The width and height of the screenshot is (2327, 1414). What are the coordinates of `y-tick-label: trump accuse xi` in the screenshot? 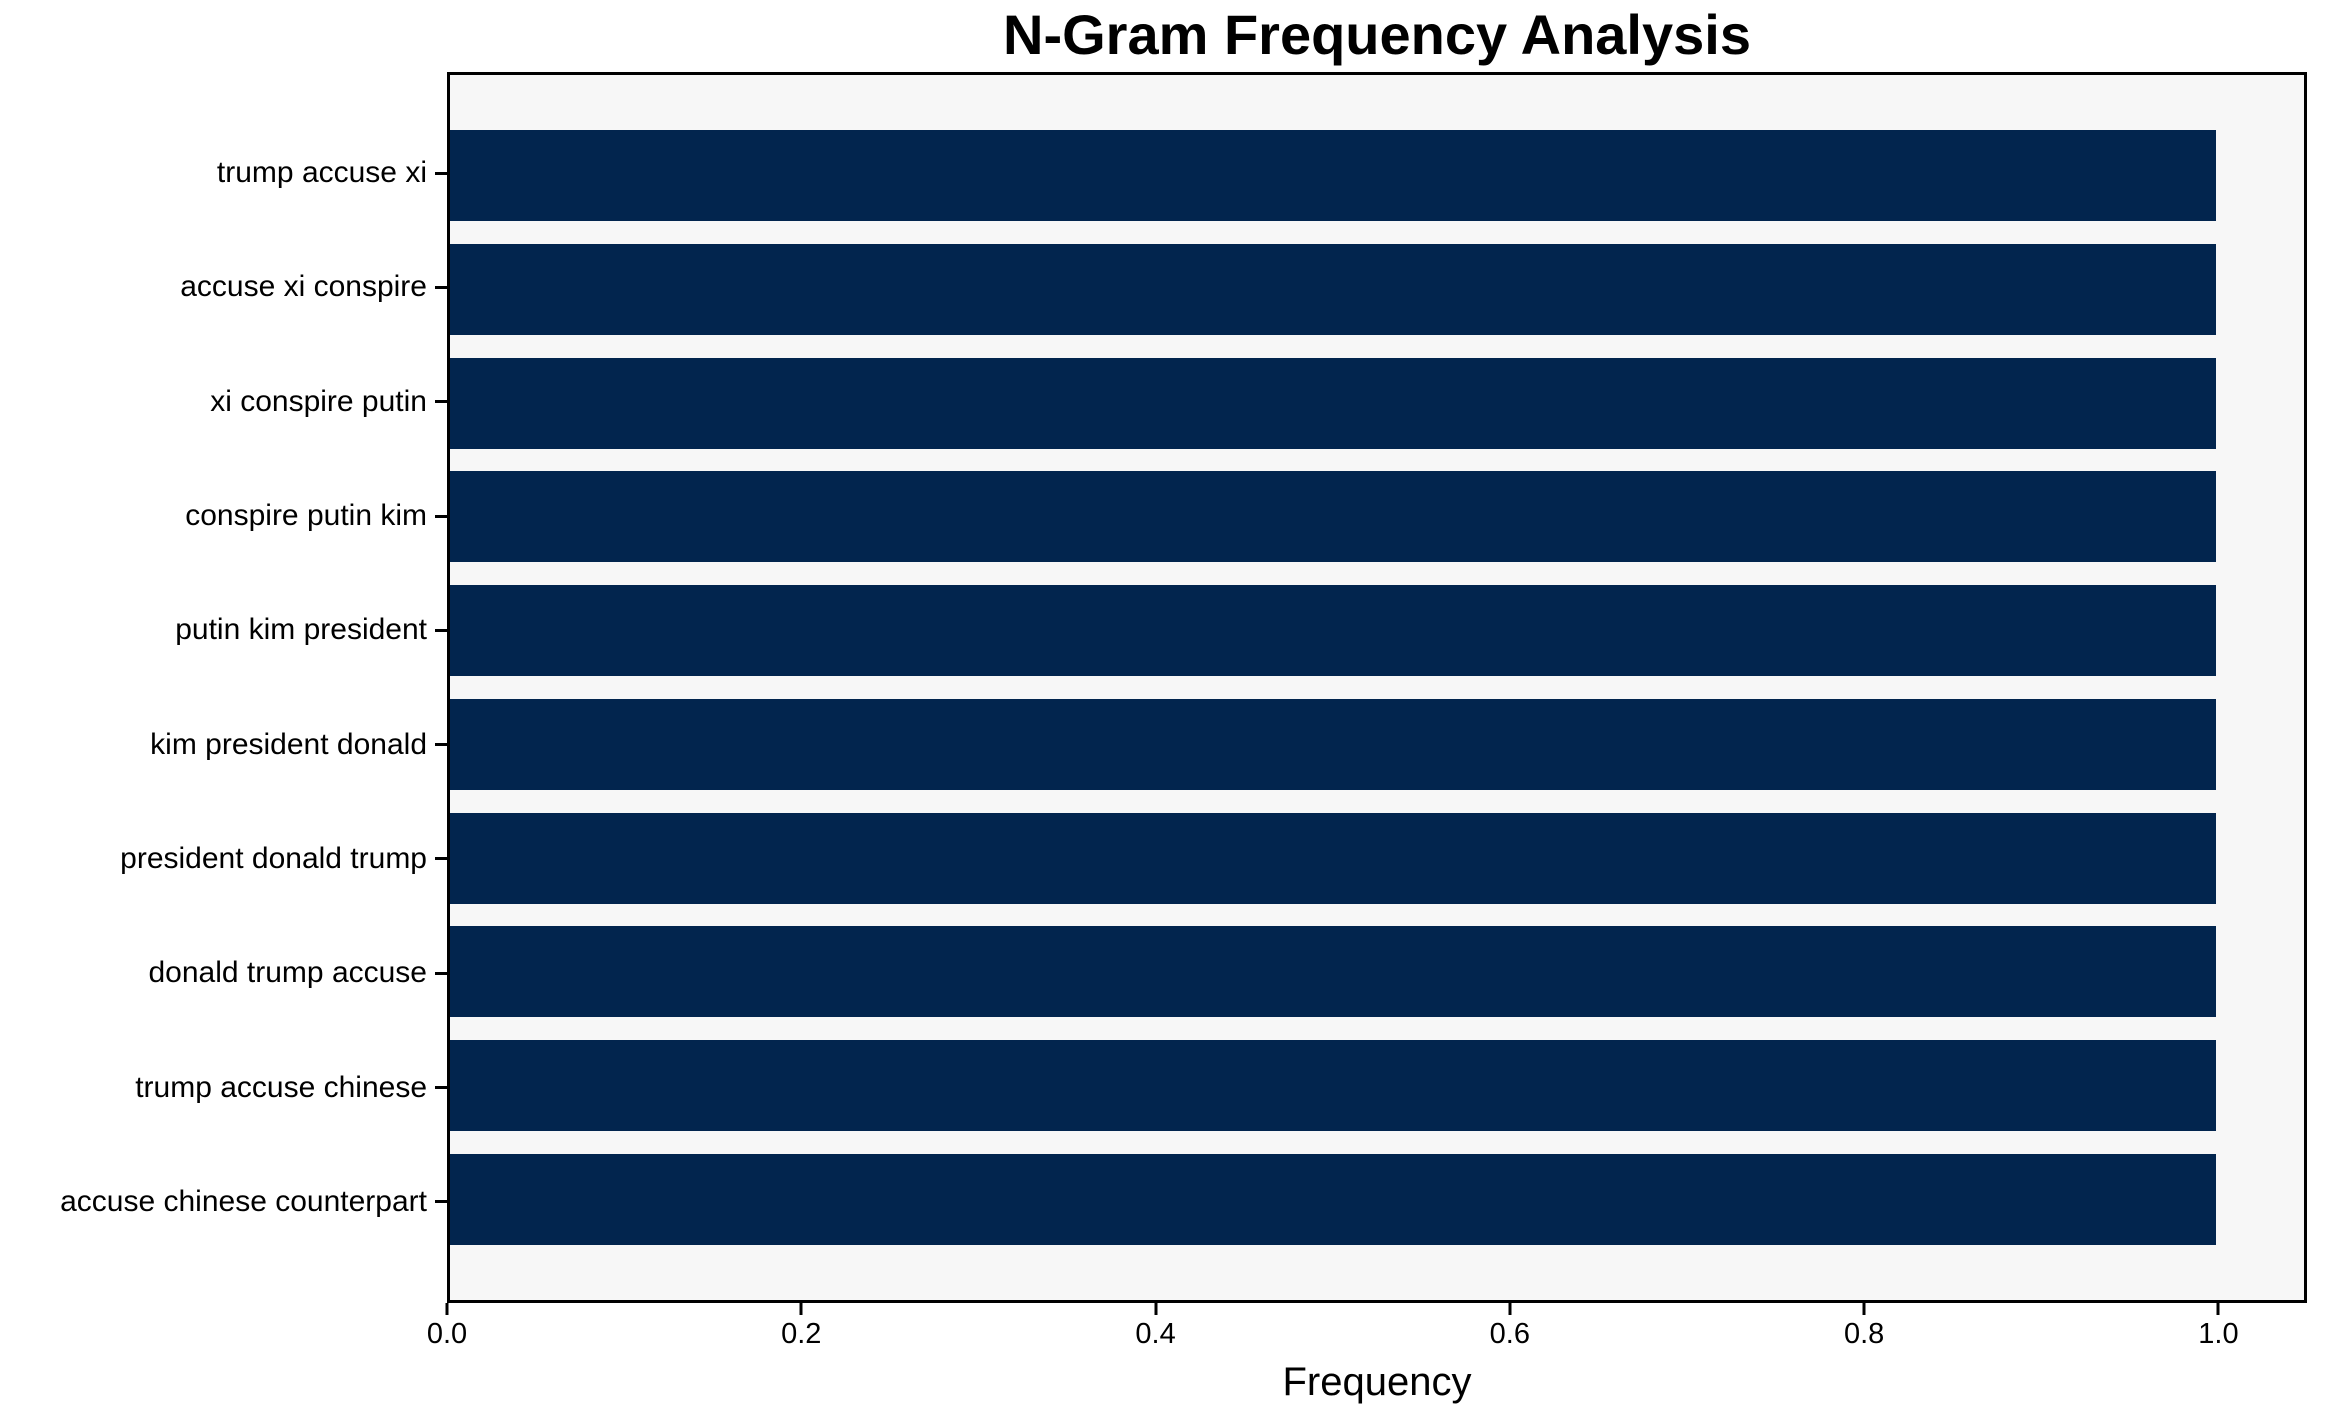 It's located at (321, 173).